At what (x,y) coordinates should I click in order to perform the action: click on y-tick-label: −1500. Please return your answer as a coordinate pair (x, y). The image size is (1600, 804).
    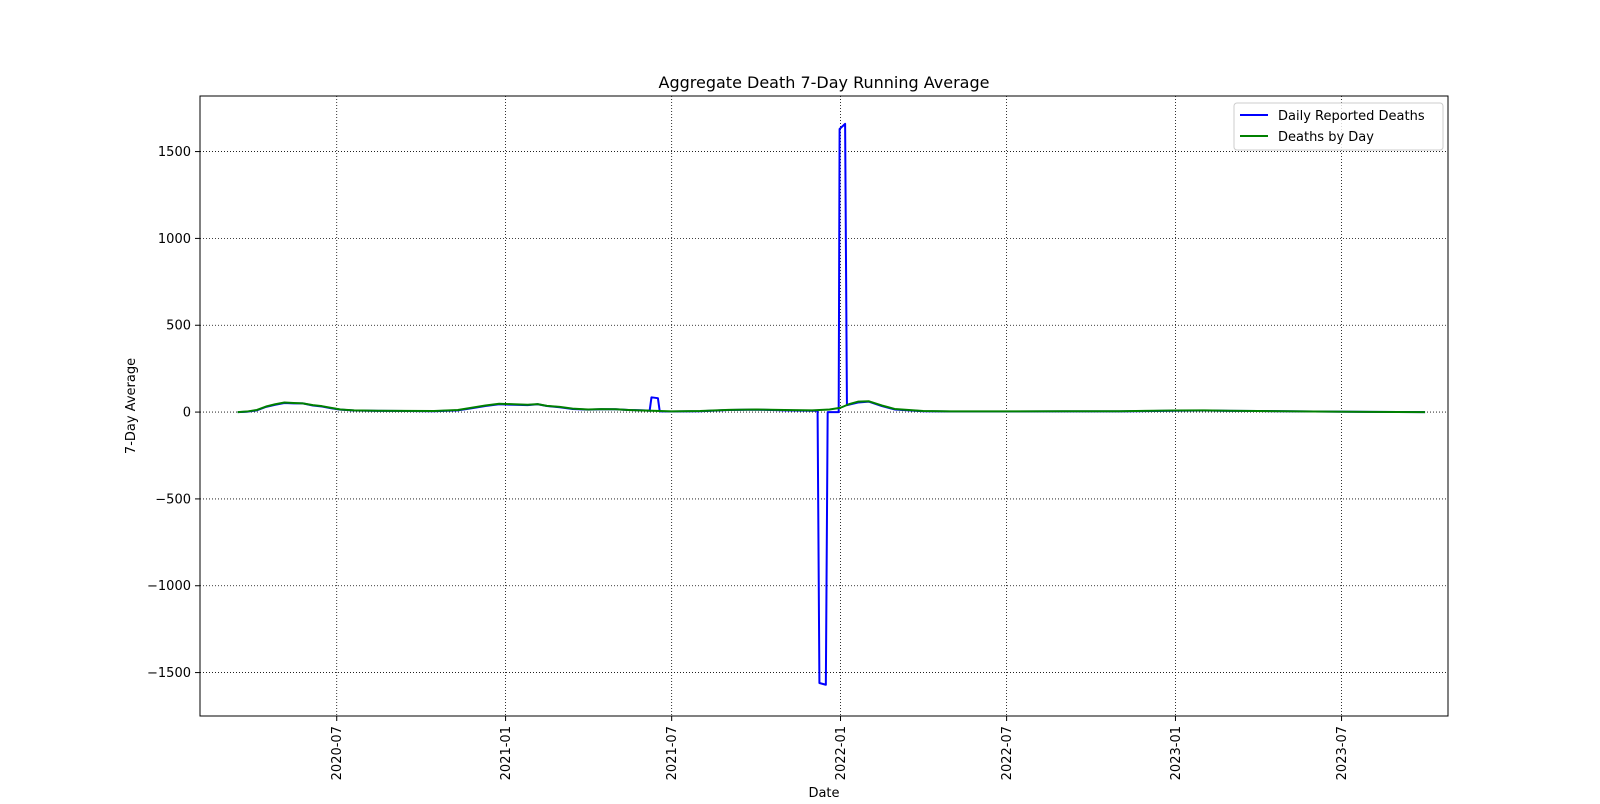
    Looking at the image, I should click on (169, 673).